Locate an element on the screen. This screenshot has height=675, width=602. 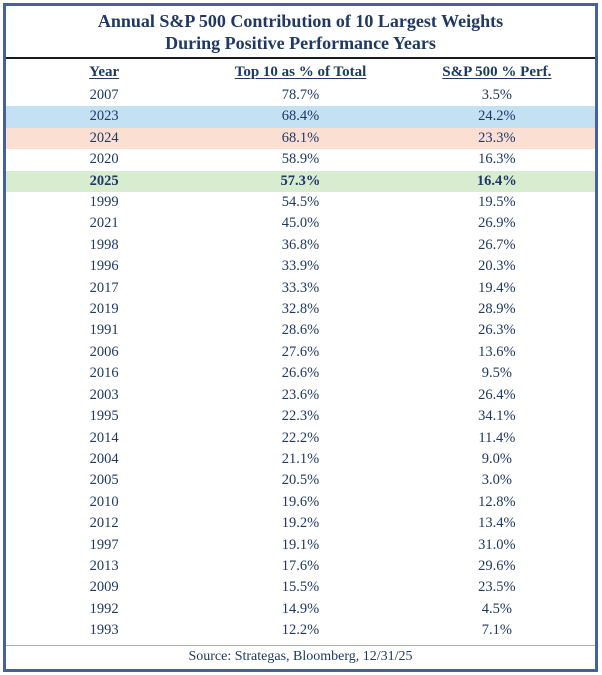
table-cell-perf: 29.6% is located at coordinates (497, 565).